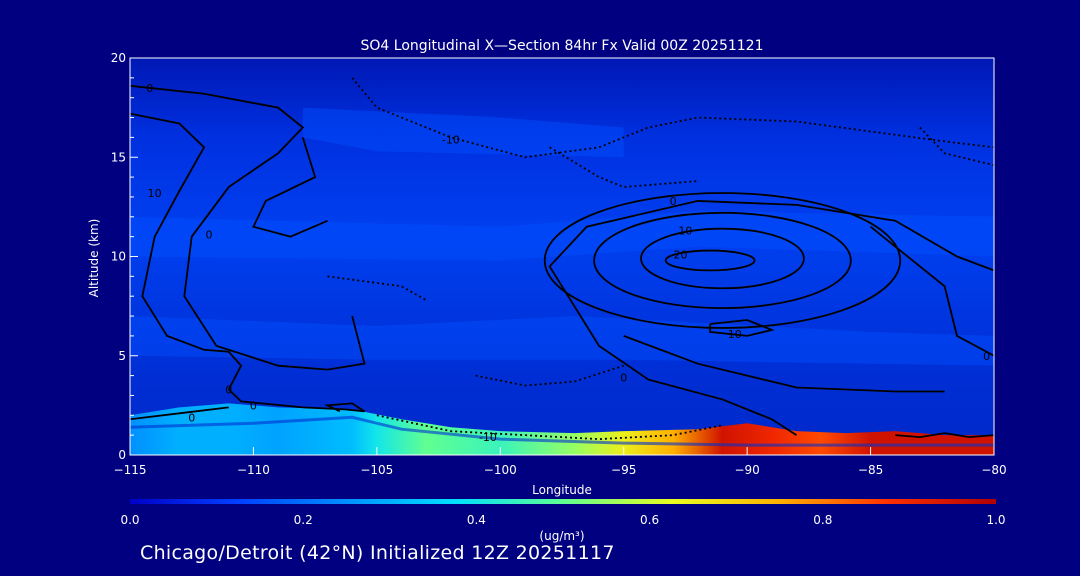 The width and height of the screenshot is (1080, 576). What do you see at coordinates (122, 455) in the screenshot?
I see `y-tick-label: 0` at bounding box center [122, 455].